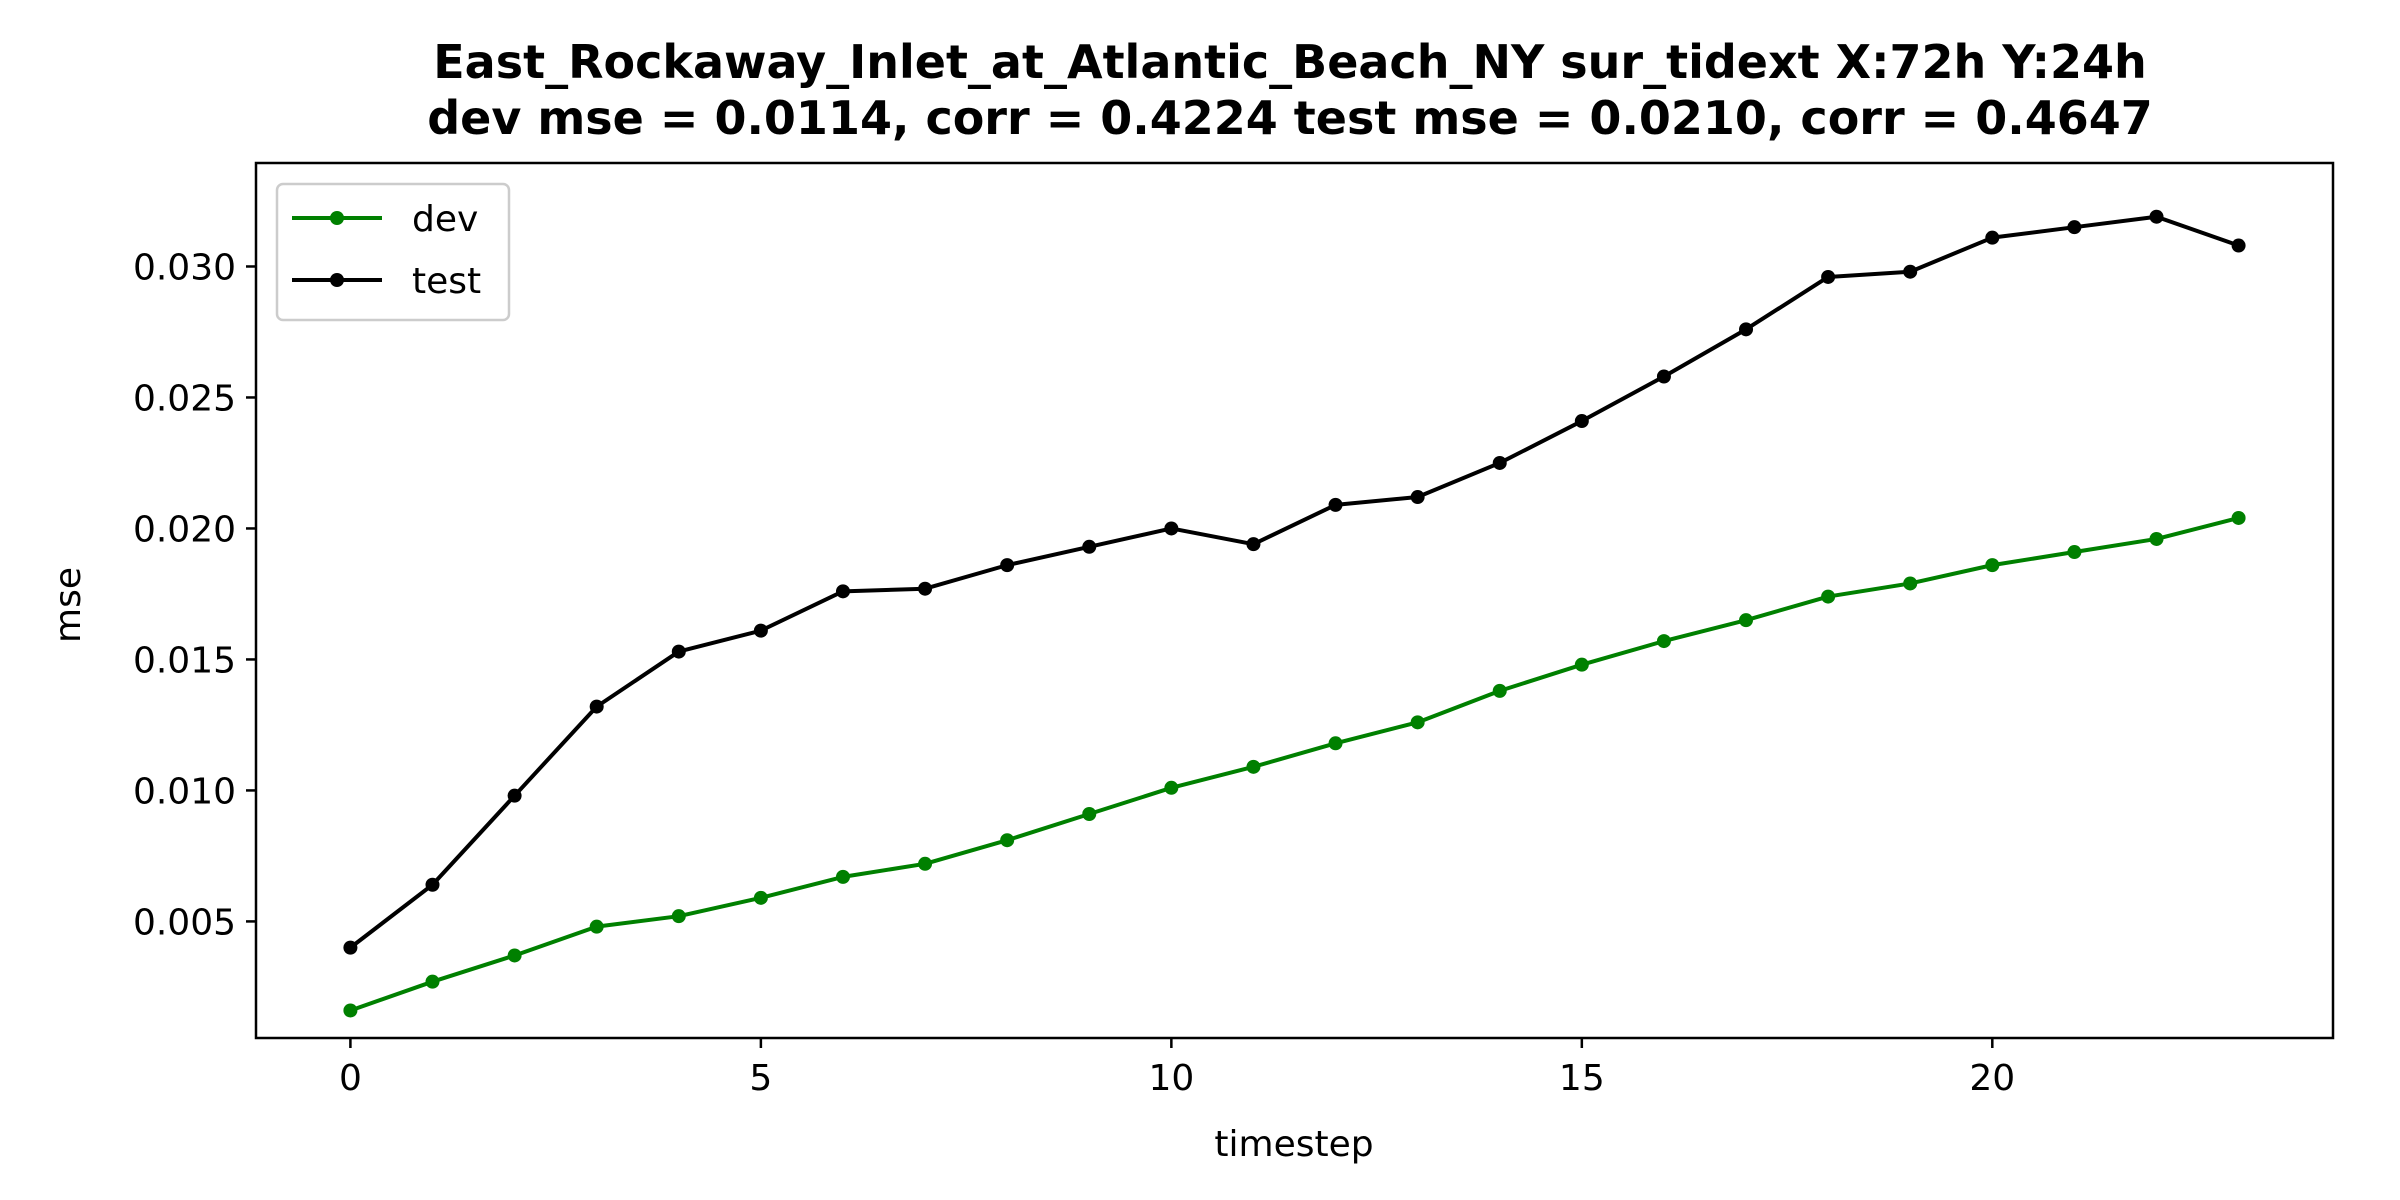  Describe the element at coordinates (386, 281) in the screenshot. I see `legend-entry-test: test` at that location.